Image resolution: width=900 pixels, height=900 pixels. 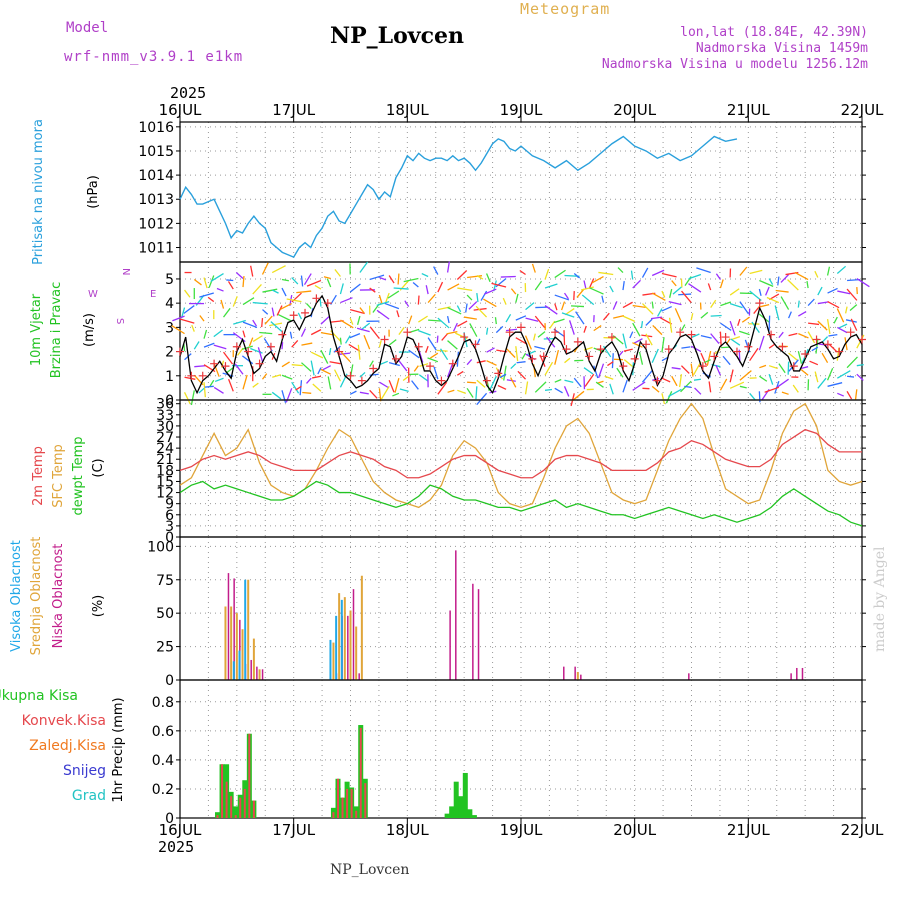 I want to click on wind-speed-line, so click(x=521, y=344).